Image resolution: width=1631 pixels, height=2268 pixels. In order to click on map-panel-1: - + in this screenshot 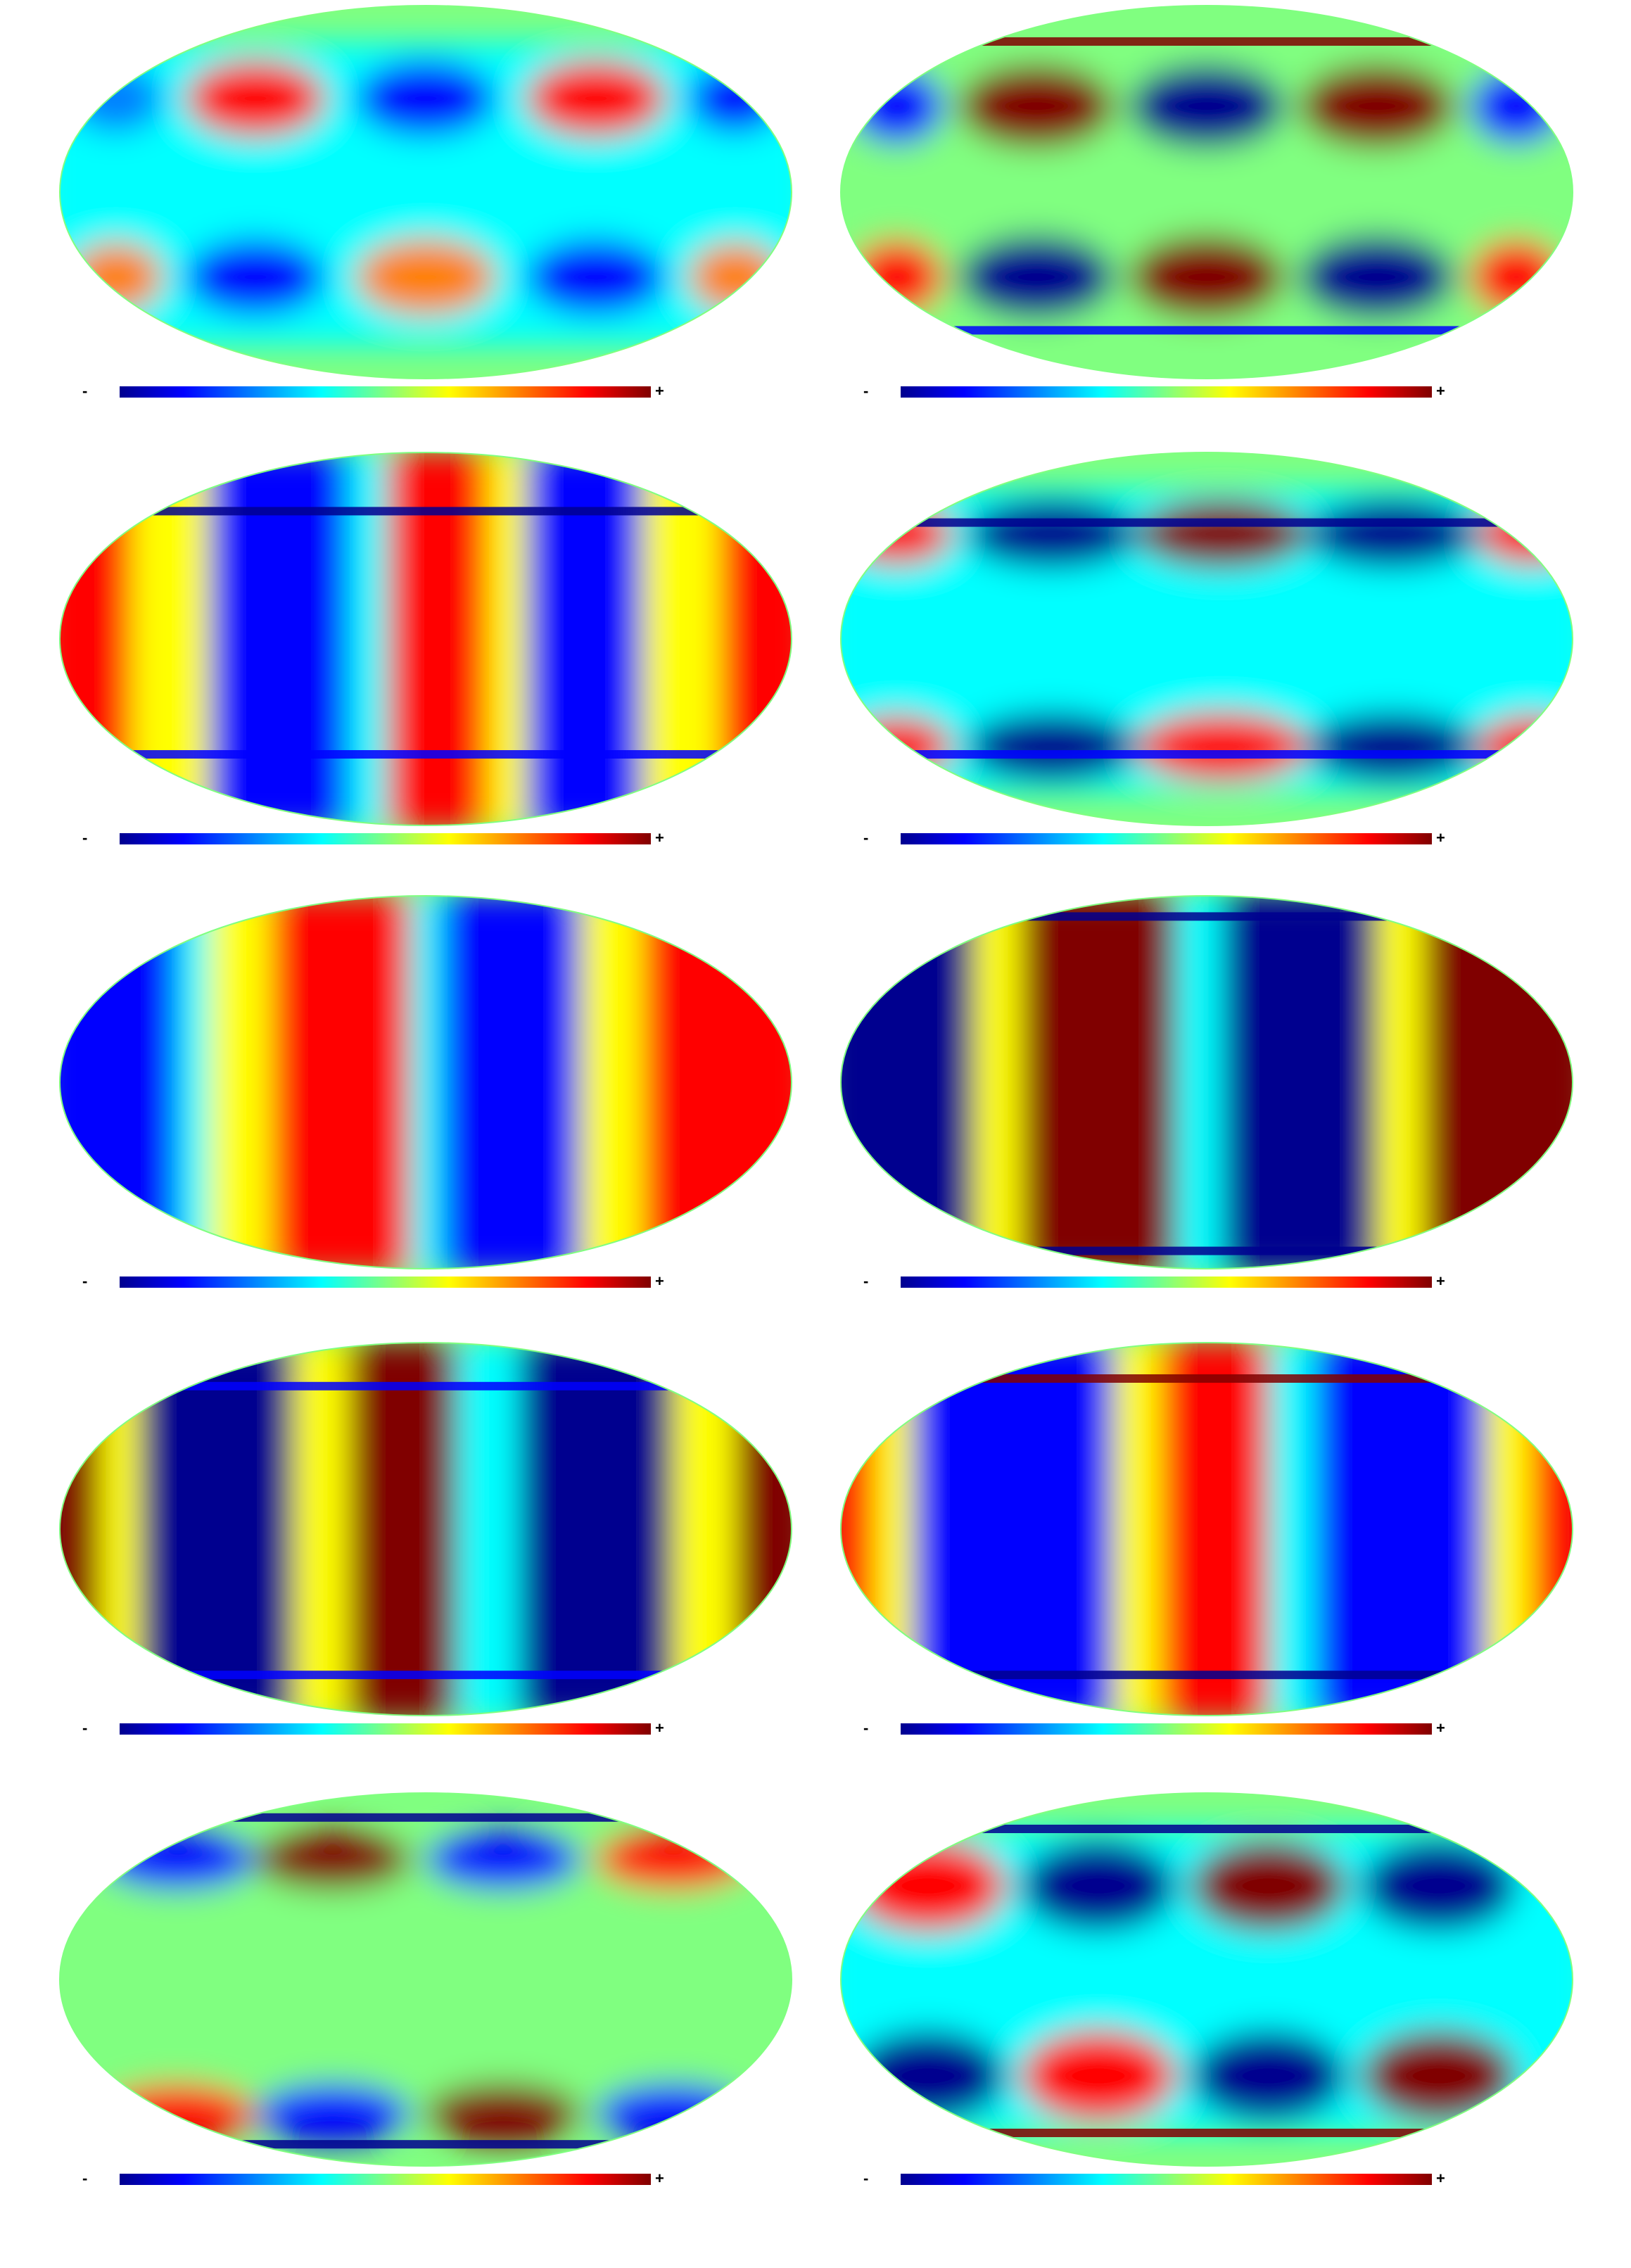, I will do `click(426, 215)`.